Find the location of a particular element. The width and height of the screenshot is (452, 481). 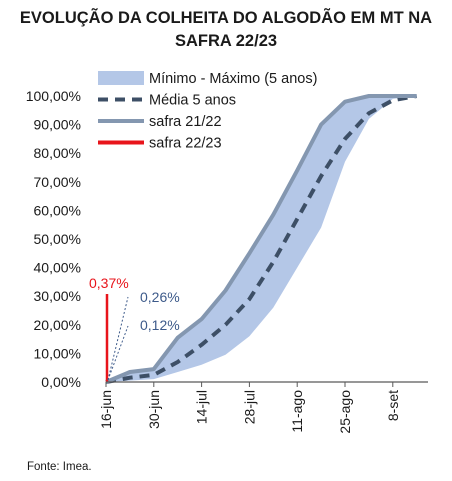

chart-title-line-2: SAFRA 22/23 is located at coordinates (226, 41).